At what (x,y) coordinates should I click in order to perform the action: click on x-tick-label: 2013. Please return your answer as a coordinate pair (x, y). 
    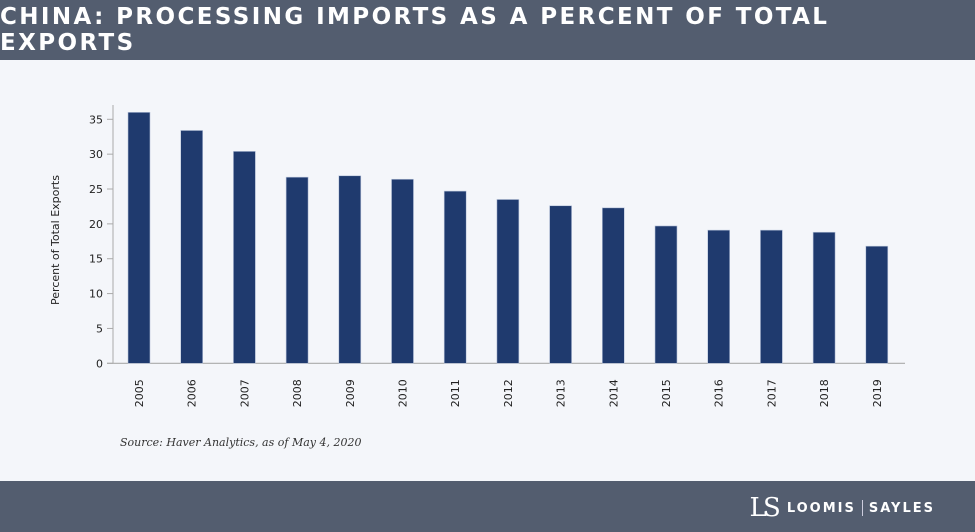
    Looking at the image, I should click on (561, 393).